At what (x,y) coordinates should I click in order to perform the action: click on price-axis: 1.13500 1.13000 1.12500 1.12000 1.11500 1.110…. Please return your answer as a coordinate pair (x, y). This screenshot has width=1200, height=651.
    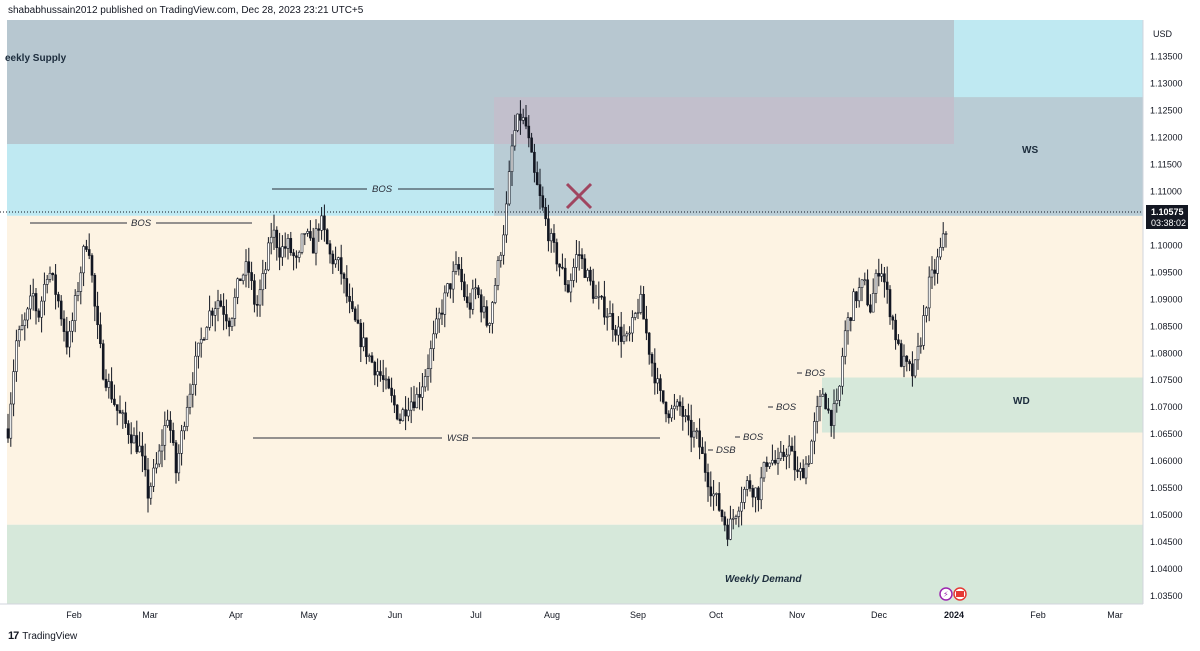
    Looking at the image, I should click on (1166, 326).